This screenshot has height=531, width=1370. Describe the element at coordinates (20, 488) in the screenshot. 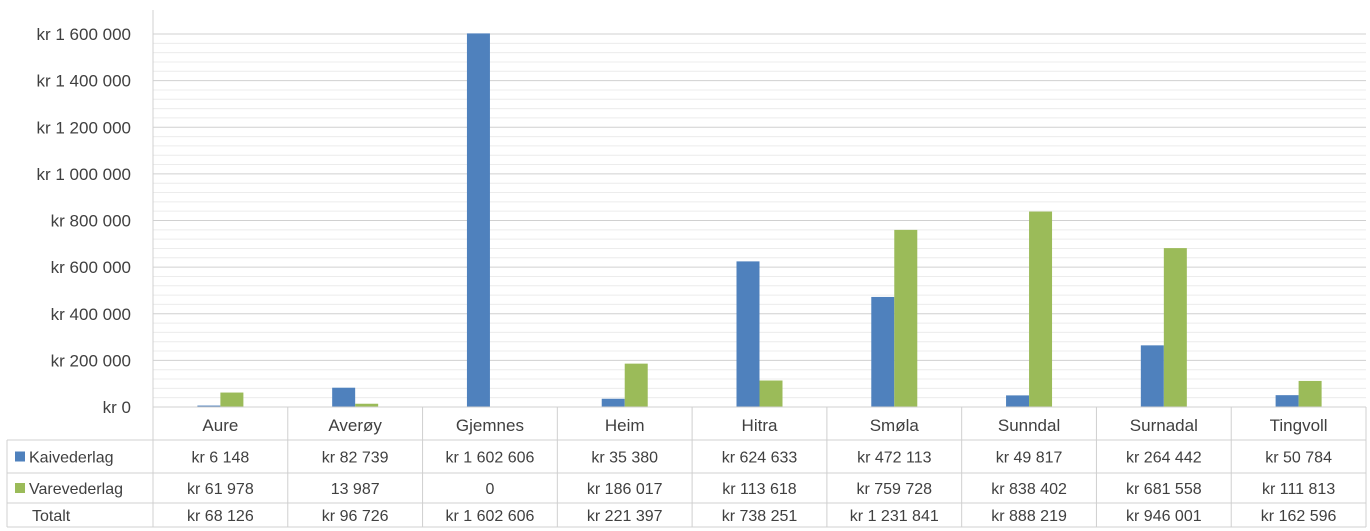

I see `legend-key-varevederlag` at that location.